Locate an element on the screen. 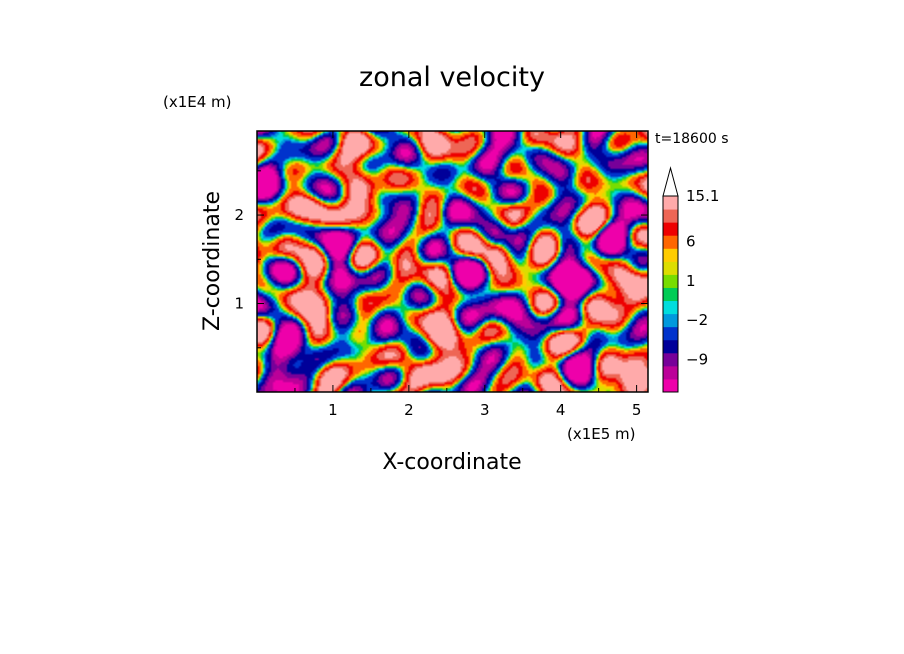 Image resolution: width=904 pixels, height=654 pixels. y-axis-label: Z-coordinate is located at coordinates (212, 261).